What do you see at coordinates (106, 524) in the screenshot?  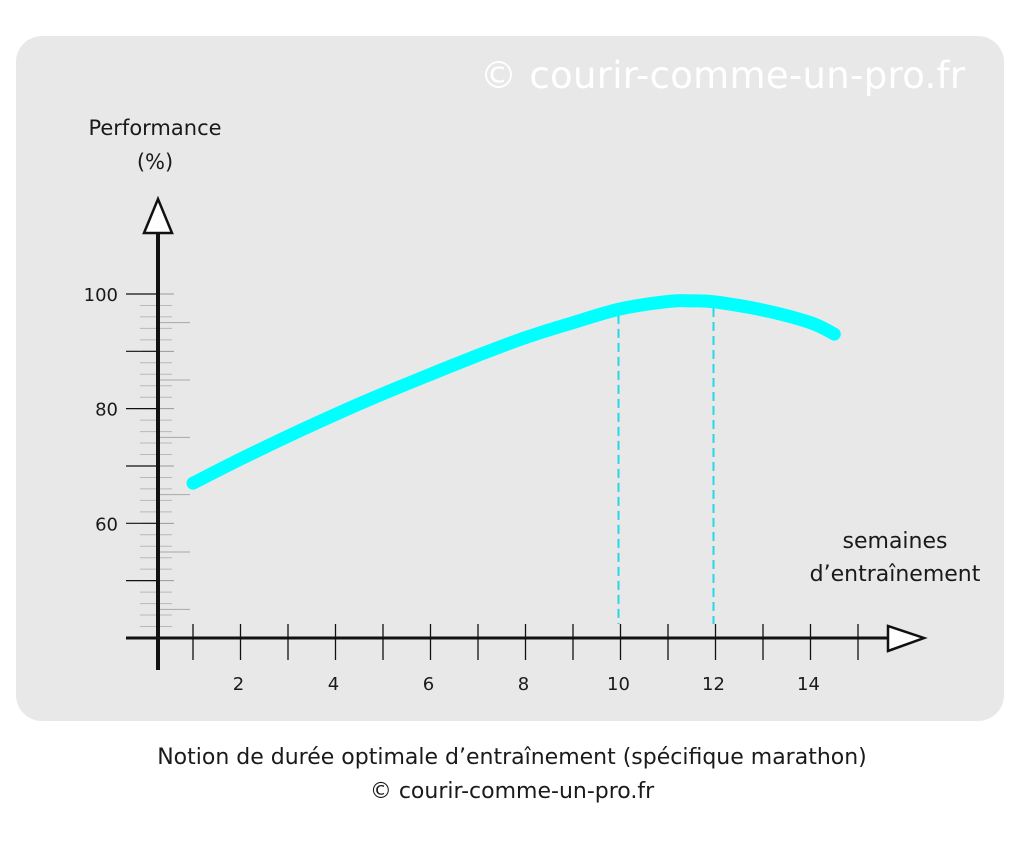 I see `y-tick-label: 60` at bounding box center [106, 524].